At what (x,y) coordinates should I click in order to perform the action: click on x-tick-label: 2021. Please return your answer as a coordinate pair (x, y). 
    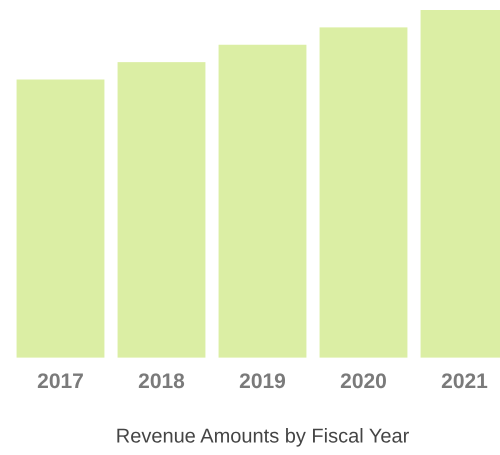
    Looking at the image, I should click on (464, 382).